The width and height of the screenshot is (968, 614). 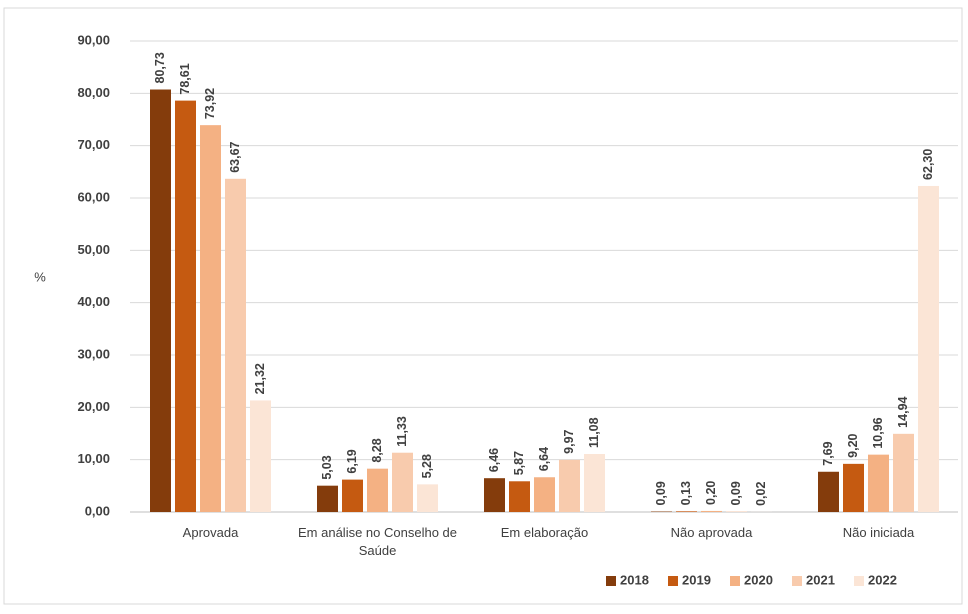 I want to click on y-tick-label: 20,00, so click(x=93, y=406).